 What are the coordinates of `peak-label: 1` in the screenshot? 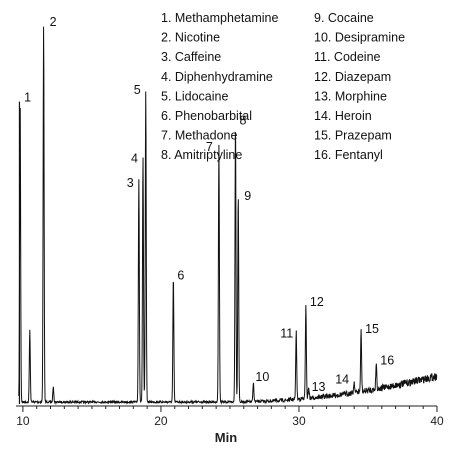 It's located at (27, 98).